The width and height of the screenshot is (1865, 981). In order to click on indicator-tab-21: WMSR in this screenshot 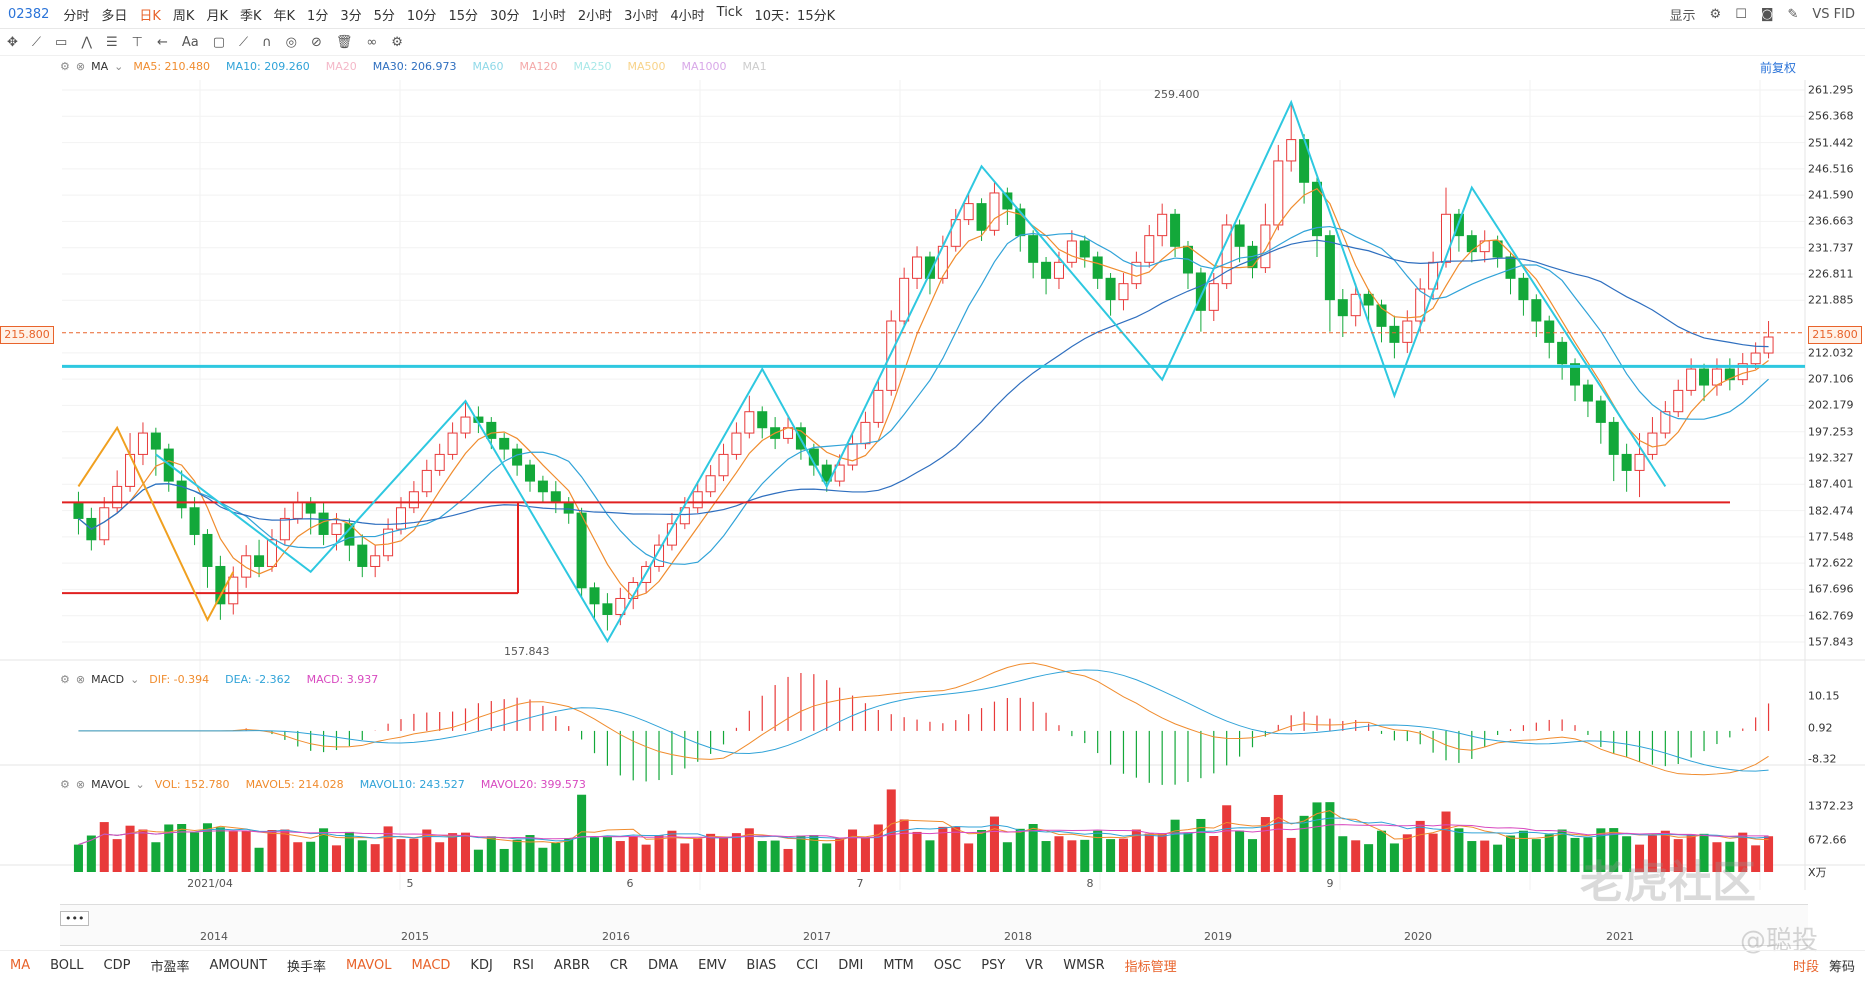, I will do `click(1084, 965)`.